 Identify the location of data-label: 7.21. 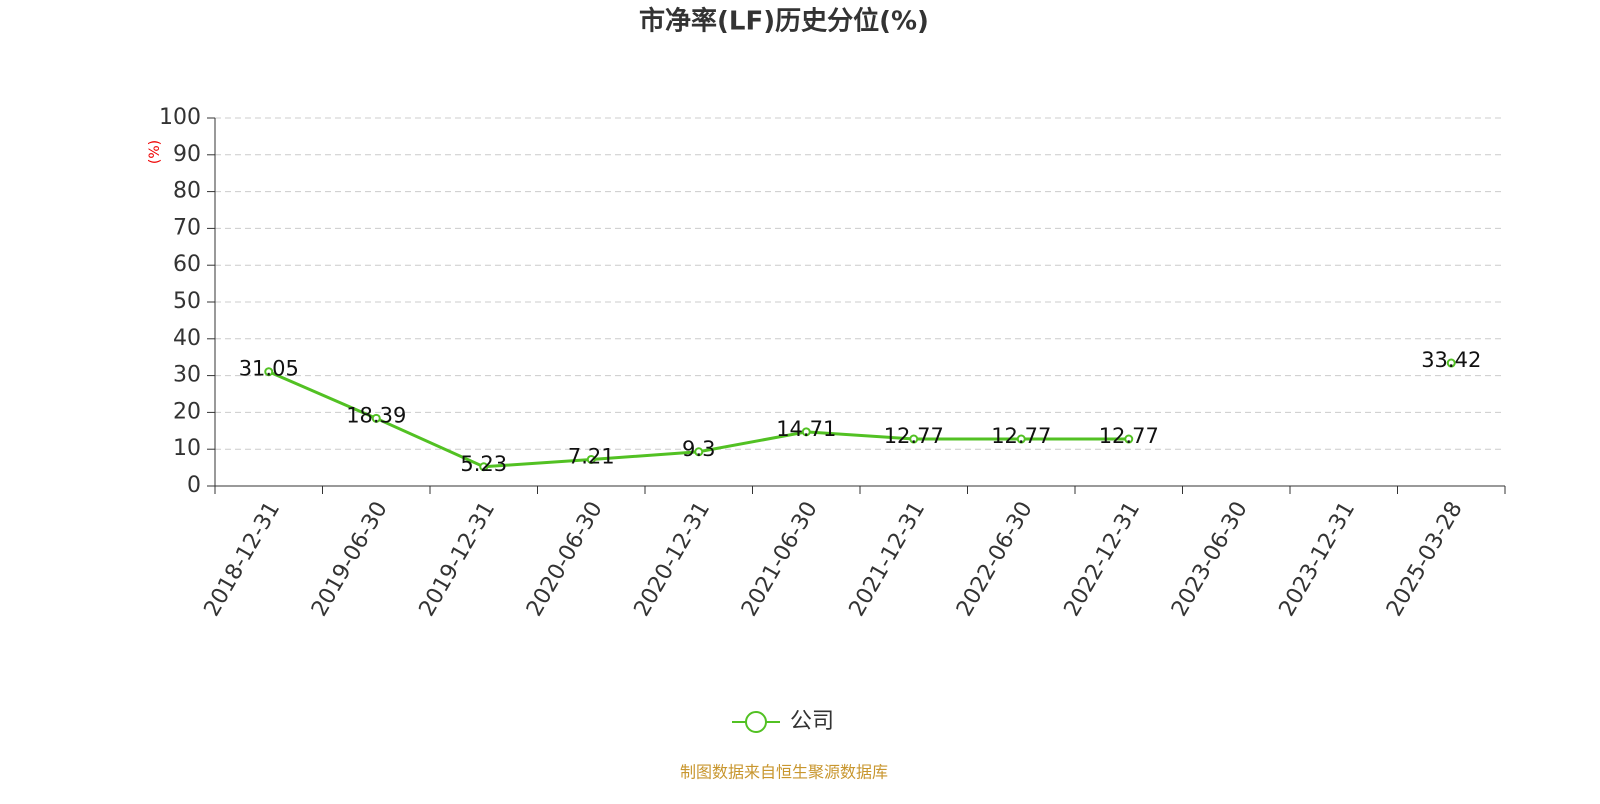
(591, 456).